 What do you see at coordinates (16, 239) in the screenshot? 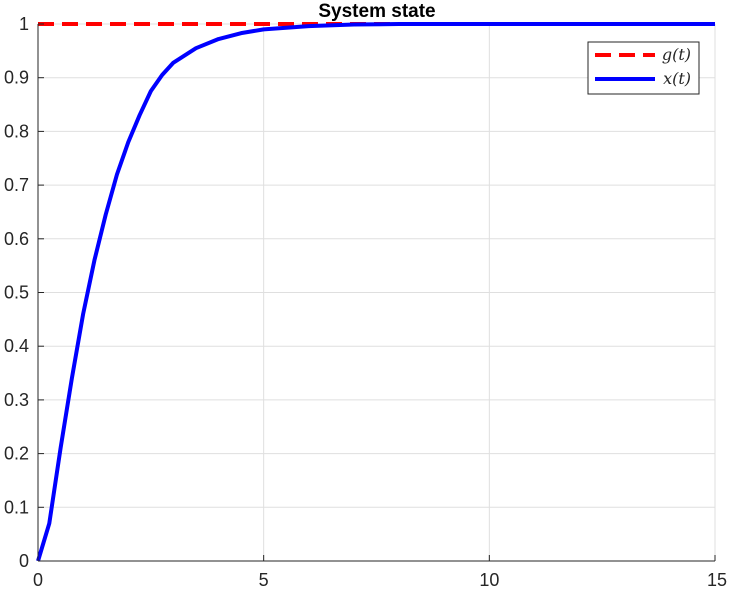
I see `y-tick-label: 0.6` at bounding box center [16, 239].